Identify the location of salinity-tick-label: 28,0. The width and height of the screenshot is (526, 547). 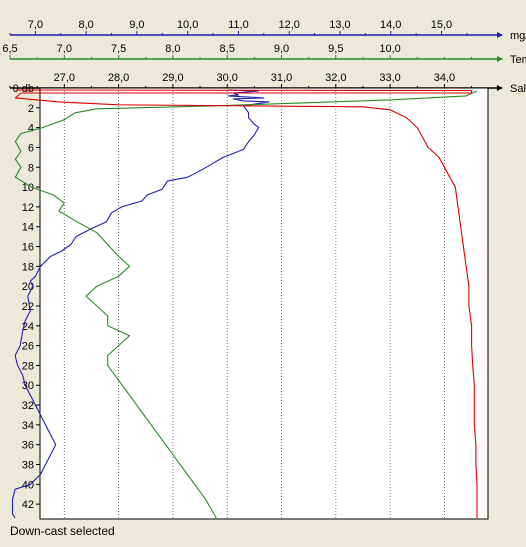
(118, 78).